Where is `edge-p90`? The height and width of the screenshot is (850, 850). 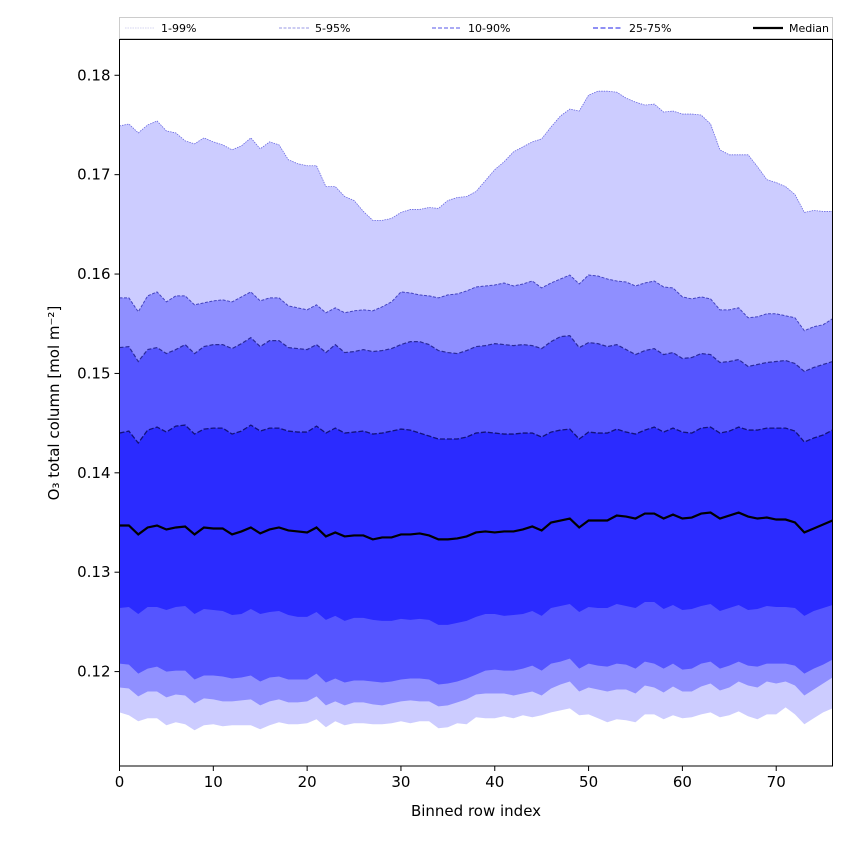
edge-p90 is located at coordinates (476, 354).